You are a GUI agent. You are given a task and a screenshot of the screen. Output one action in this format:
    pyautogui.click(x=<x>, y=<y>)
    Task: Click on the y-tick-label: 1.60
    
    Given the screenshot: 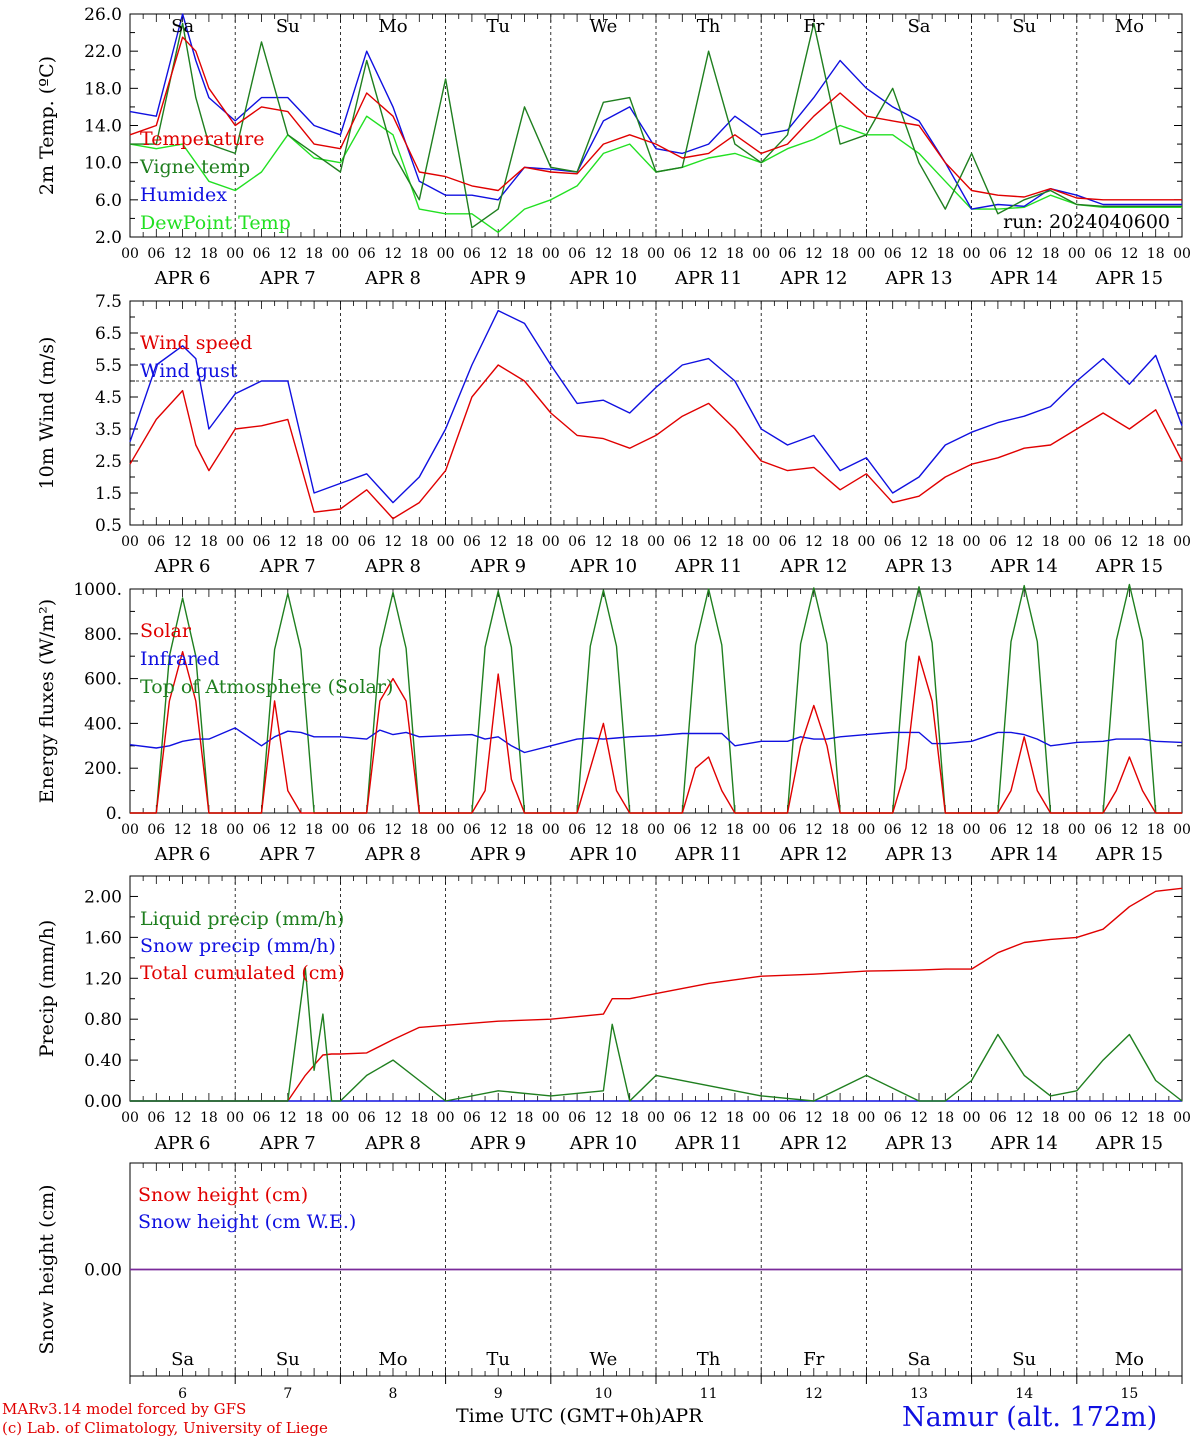 What is the action you would take?
    pyautogui.click(x=103, y=938)
    